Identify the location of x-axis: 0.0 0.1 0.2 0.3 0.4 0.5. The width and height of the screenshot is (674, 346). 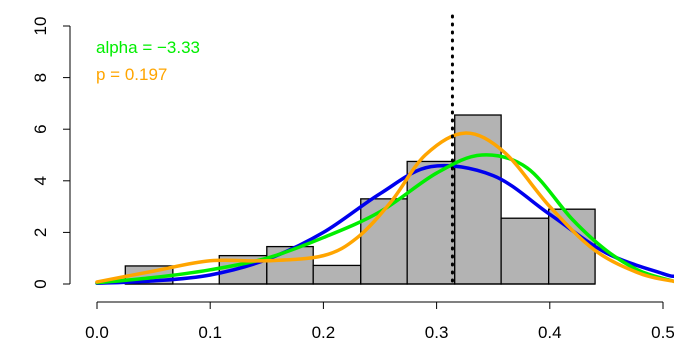
(379, 321).